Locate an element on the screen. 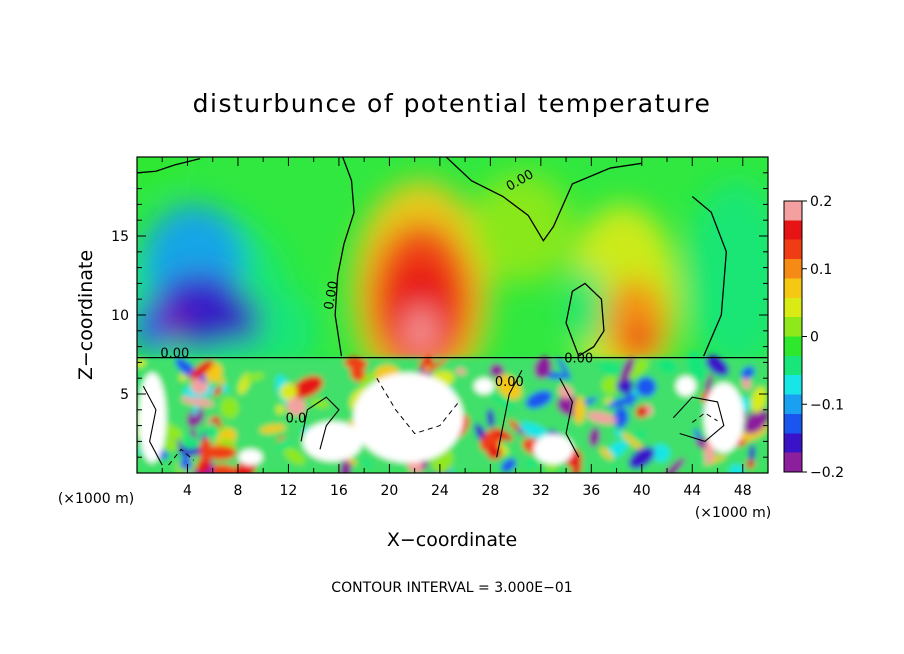 The image size is (904, 654). y-tick-label: 10 is located at coordinates (120, 316).